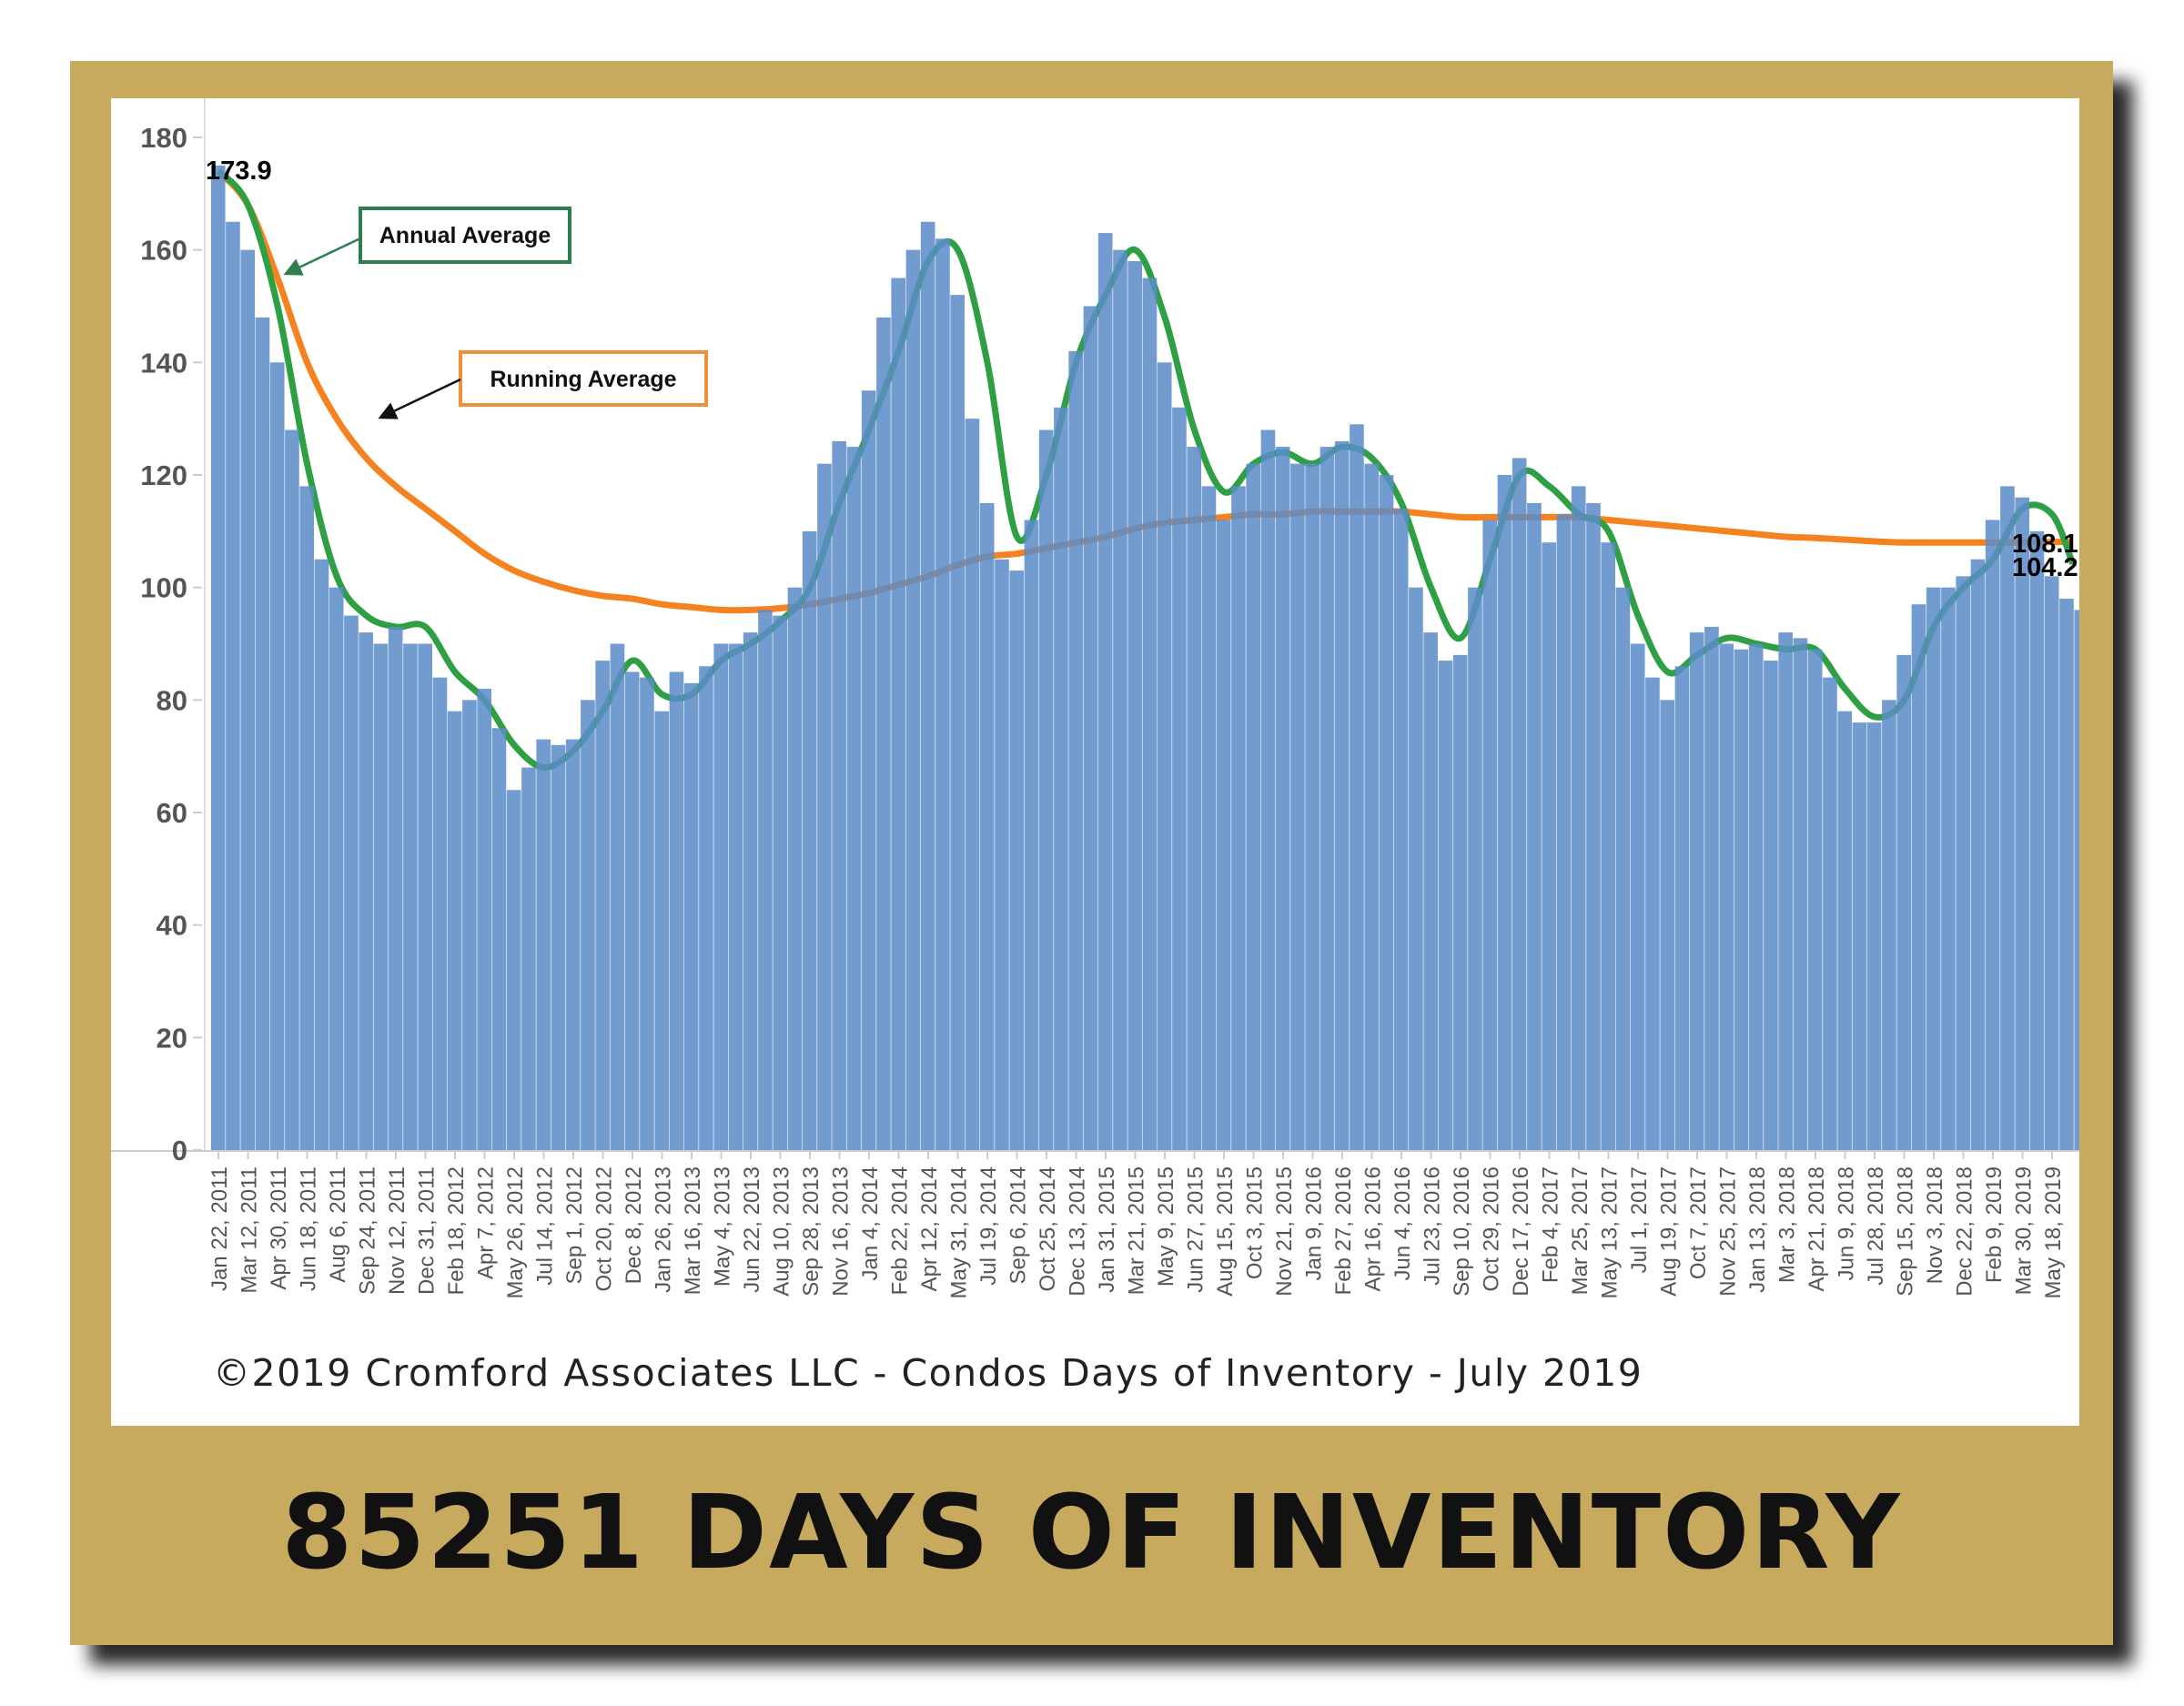 The image size is (2184, 1706). I want to click on x-tick-label: Apr 7, 2012, so click(487, 1222).